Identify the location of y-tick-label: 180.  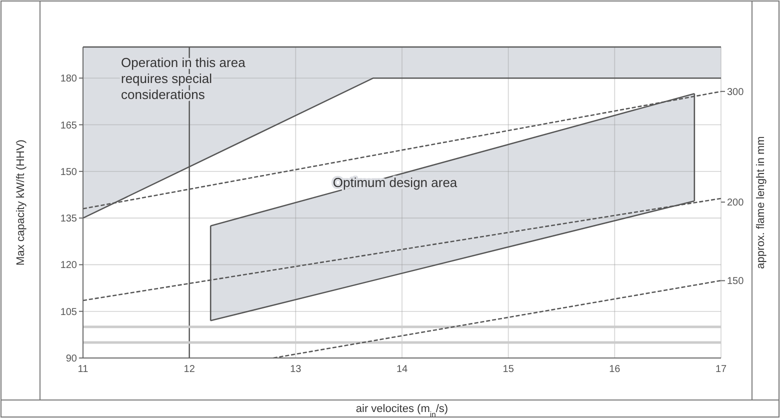
(69, 79).